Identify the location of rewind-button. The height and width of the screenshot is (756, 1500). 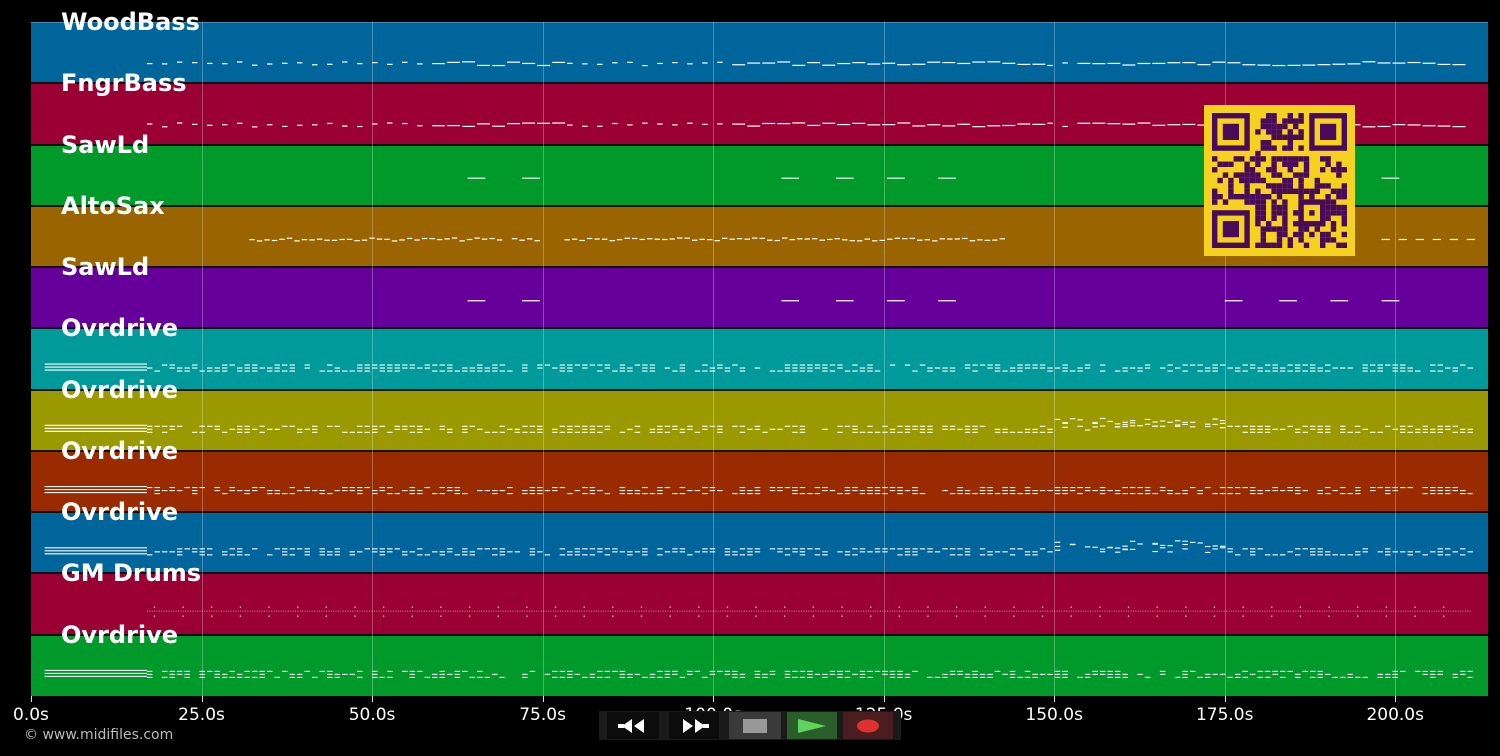
(633, 725).